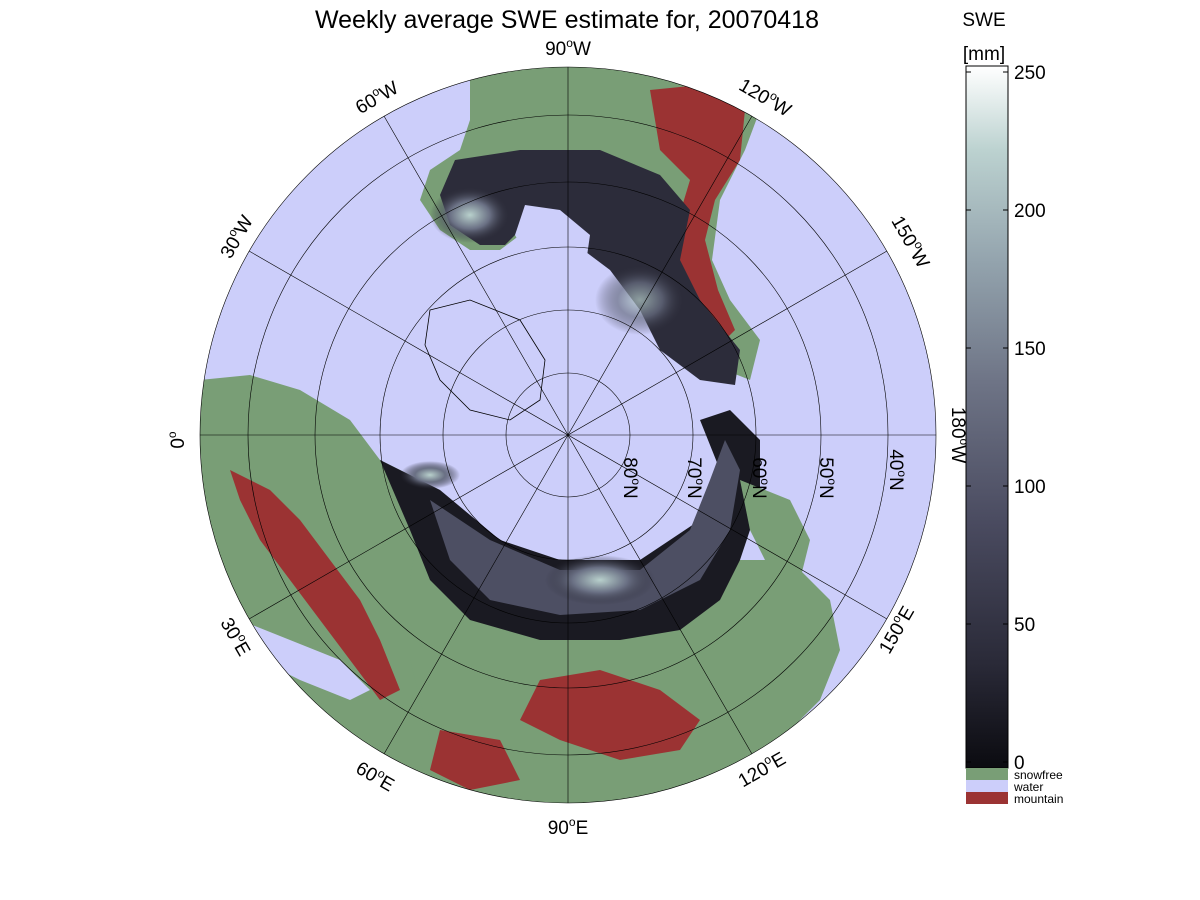  I want to click on lat-label-40n: 40oN, so click(897, 470).